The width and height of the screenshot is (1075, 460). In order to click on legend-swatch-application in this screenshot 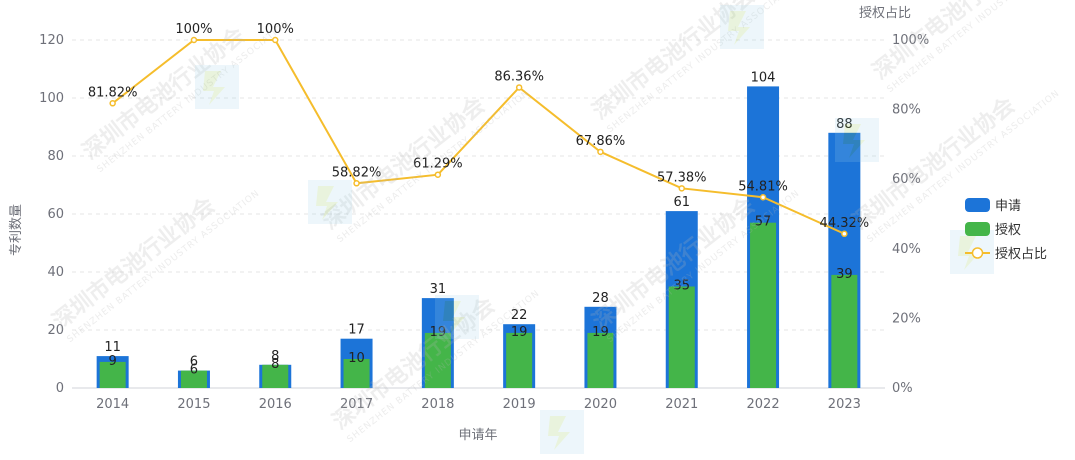, I will do `click(977, 205)`.